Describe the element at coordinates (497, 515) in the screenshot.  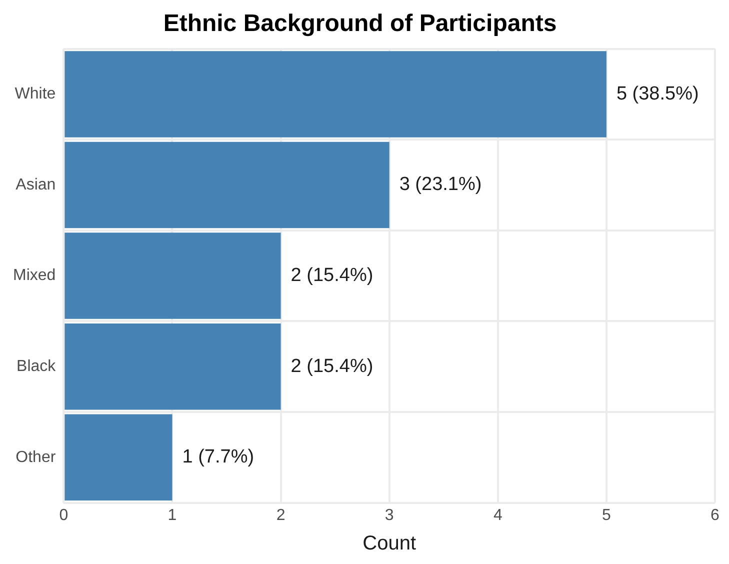
I see `x-tick-label: 4` at that location.